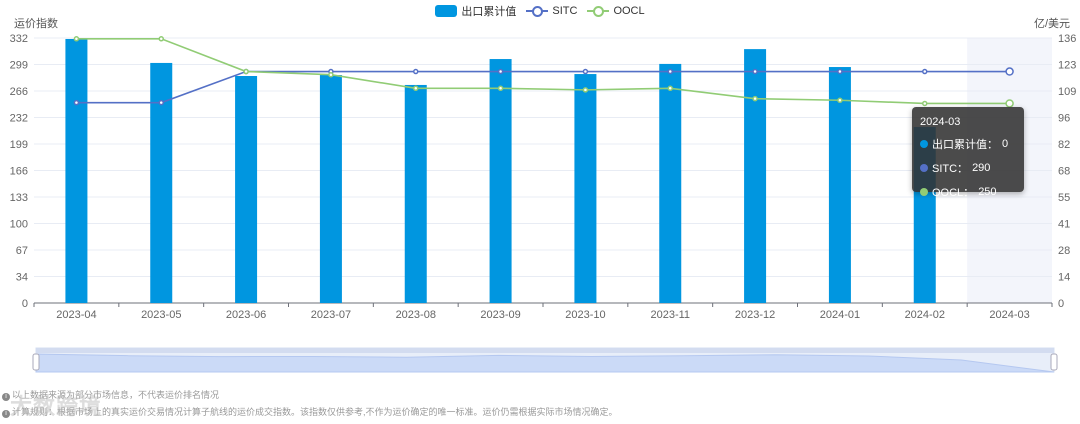 The height and width of the screenshot is (424, 1080). I want to click on tooltip-row-oocl: OOCL： 250, so click(968, 192).